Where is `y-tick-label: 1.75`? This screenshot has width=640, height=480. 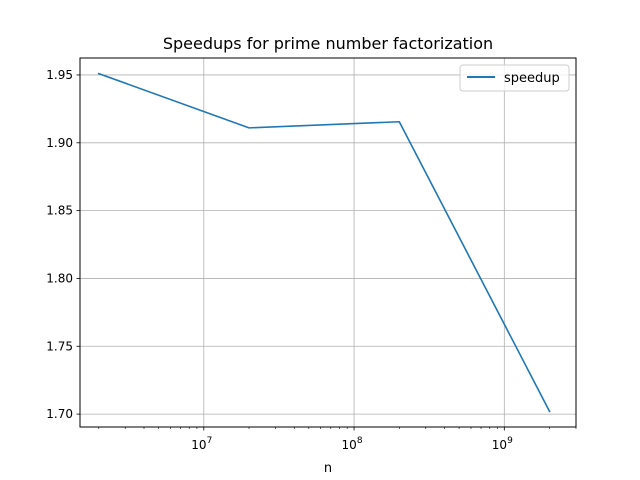
y-tick-label: 1.75 is located at coordinates (59, 346).